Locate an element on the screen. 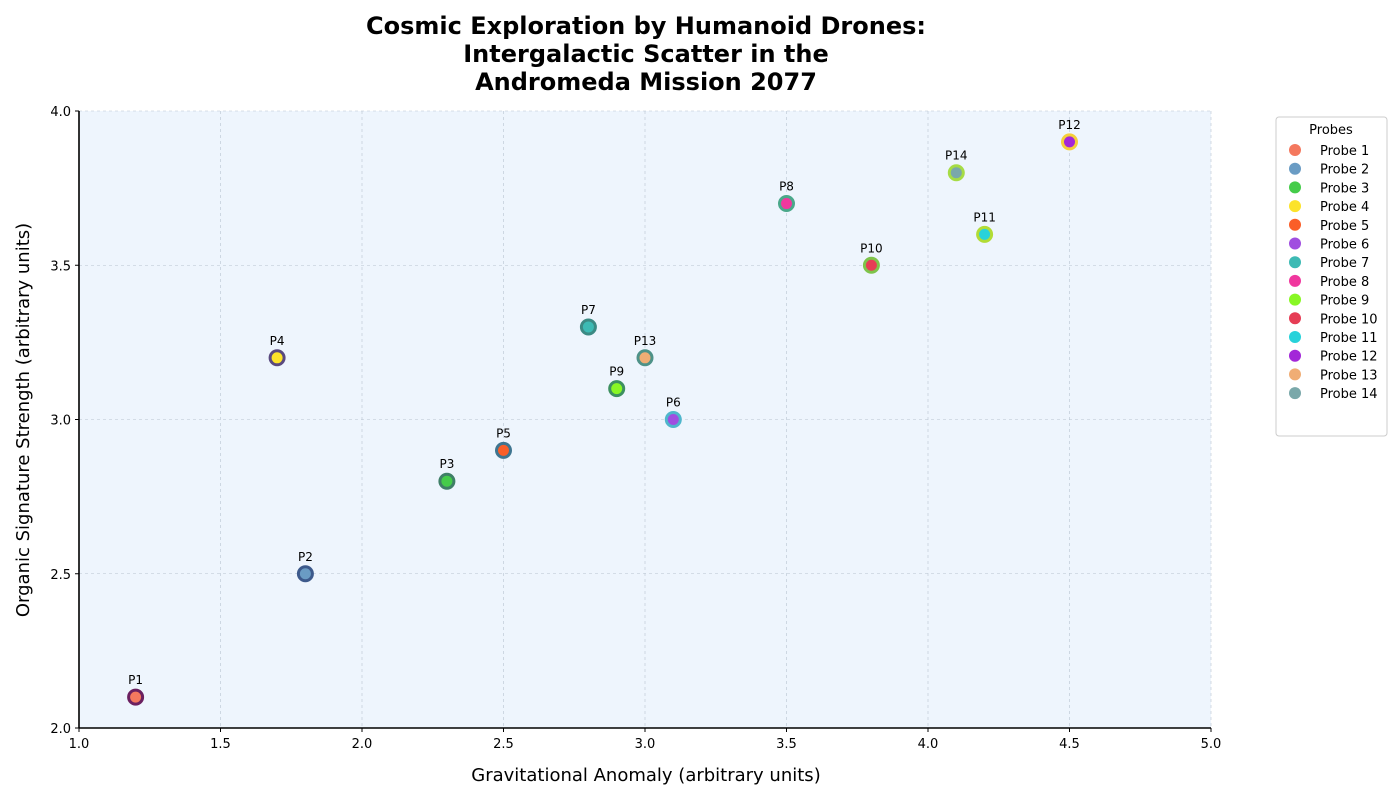  x-tick-label: 4.0 is located at coordinates (928, 744).